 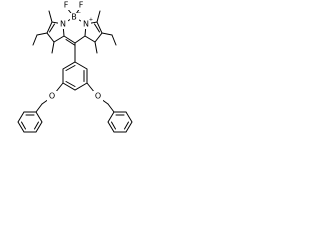 I want to click on charge: +, so click(x=91, y=20).